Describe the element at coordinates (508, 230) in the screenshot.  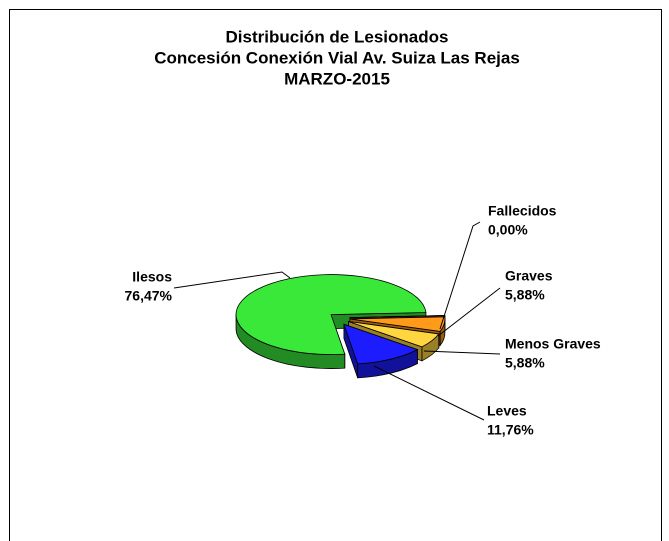
I see `slice-value-label: 0,00%` at that location.